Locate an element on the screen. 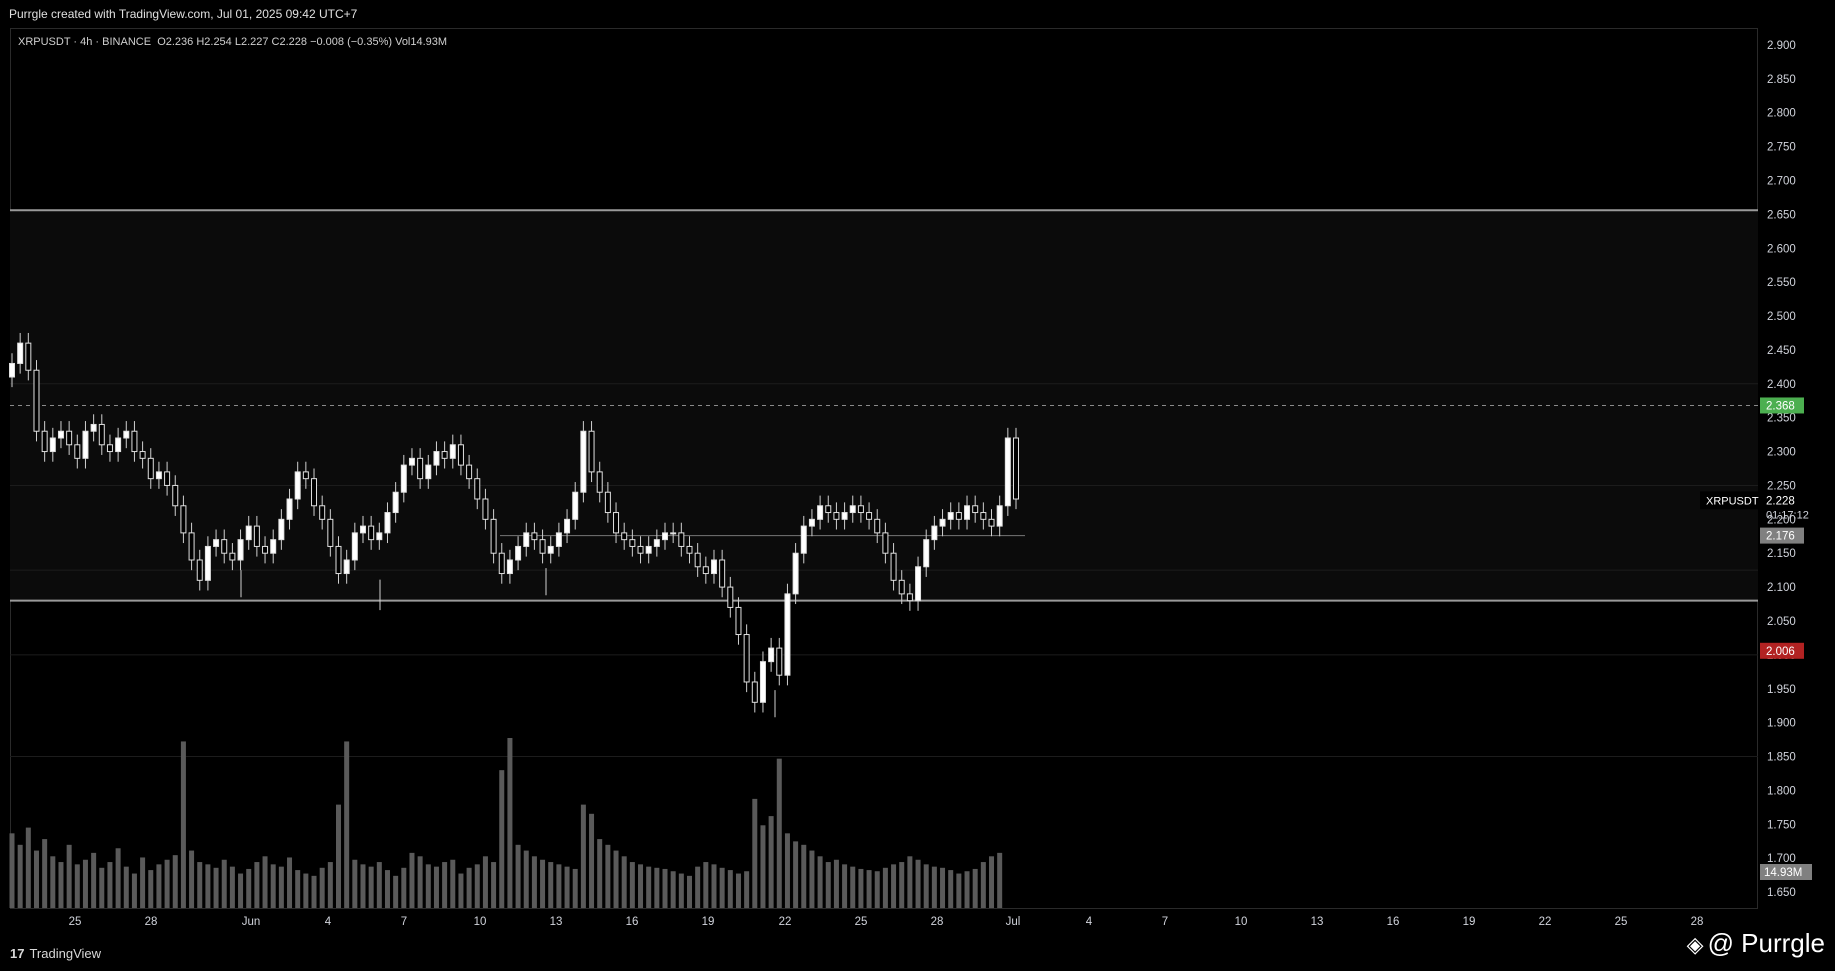 This screenshot has width=1835, height=971. entry-badge-bg is located at coordinates (1782, 535).